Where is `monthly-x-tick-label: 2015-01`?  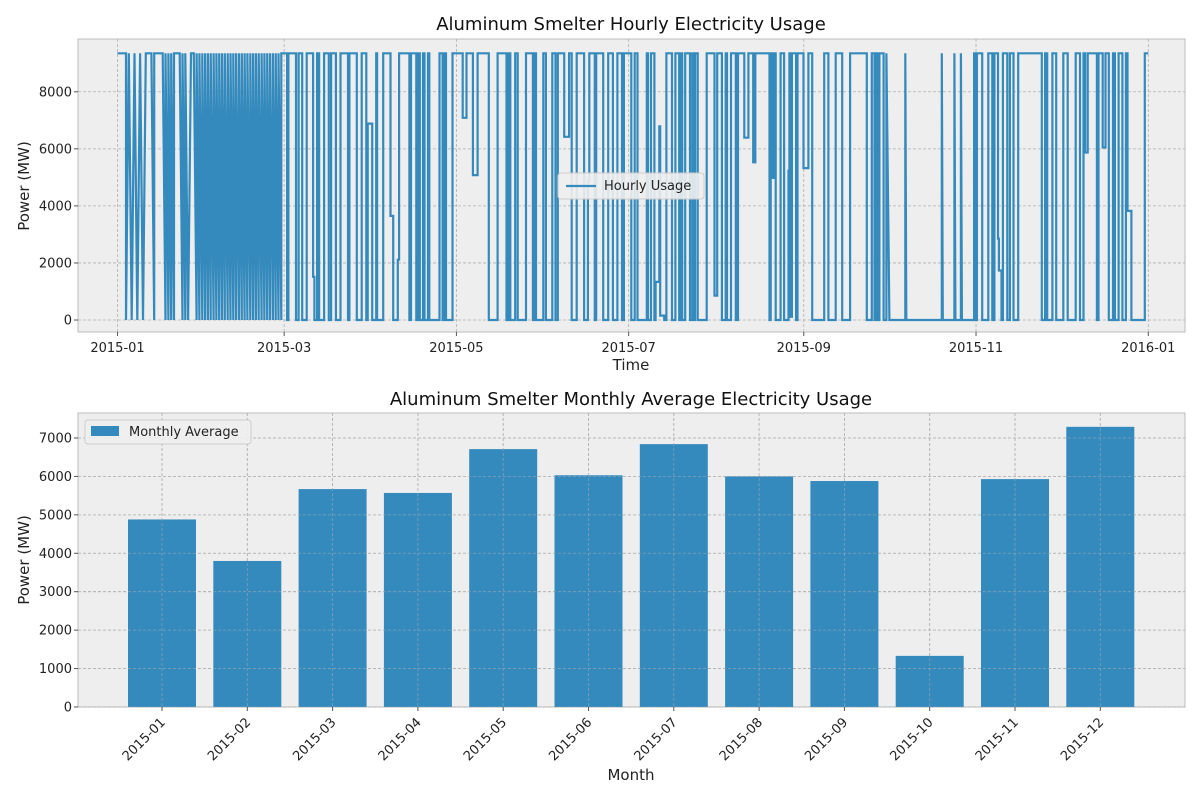
monthly-x-tick-label: 2015-01 is located at coordinates (144, 739).